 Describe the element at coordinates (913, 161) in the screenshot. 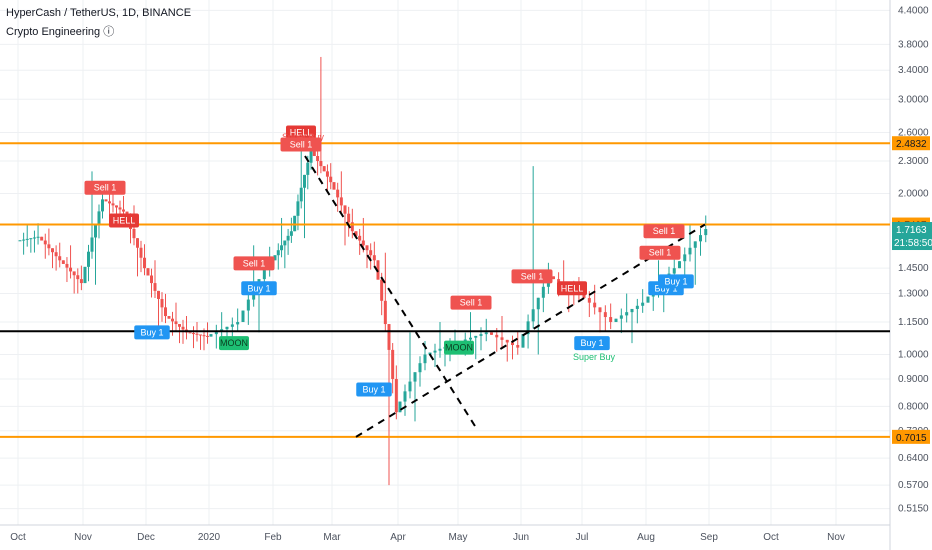

I see `price-tick-label: 2.3000` at that location.